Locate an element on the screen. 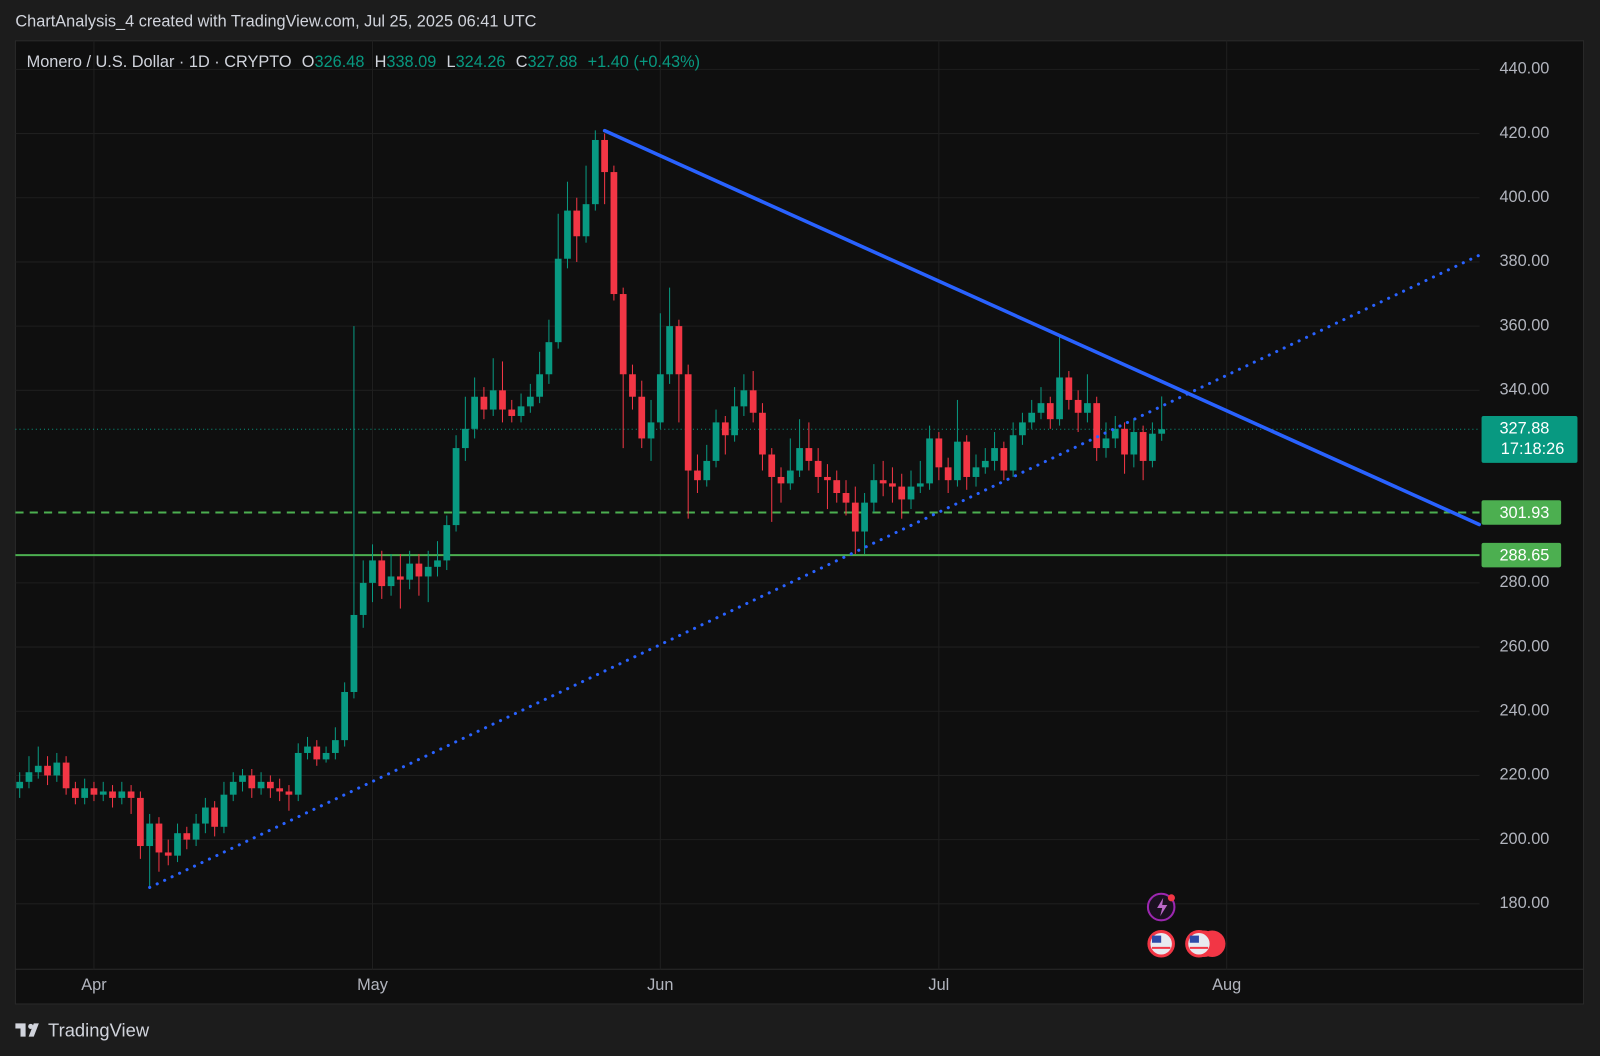  change: +1.40 (+0.43%) is located at coordinates (644, 63).